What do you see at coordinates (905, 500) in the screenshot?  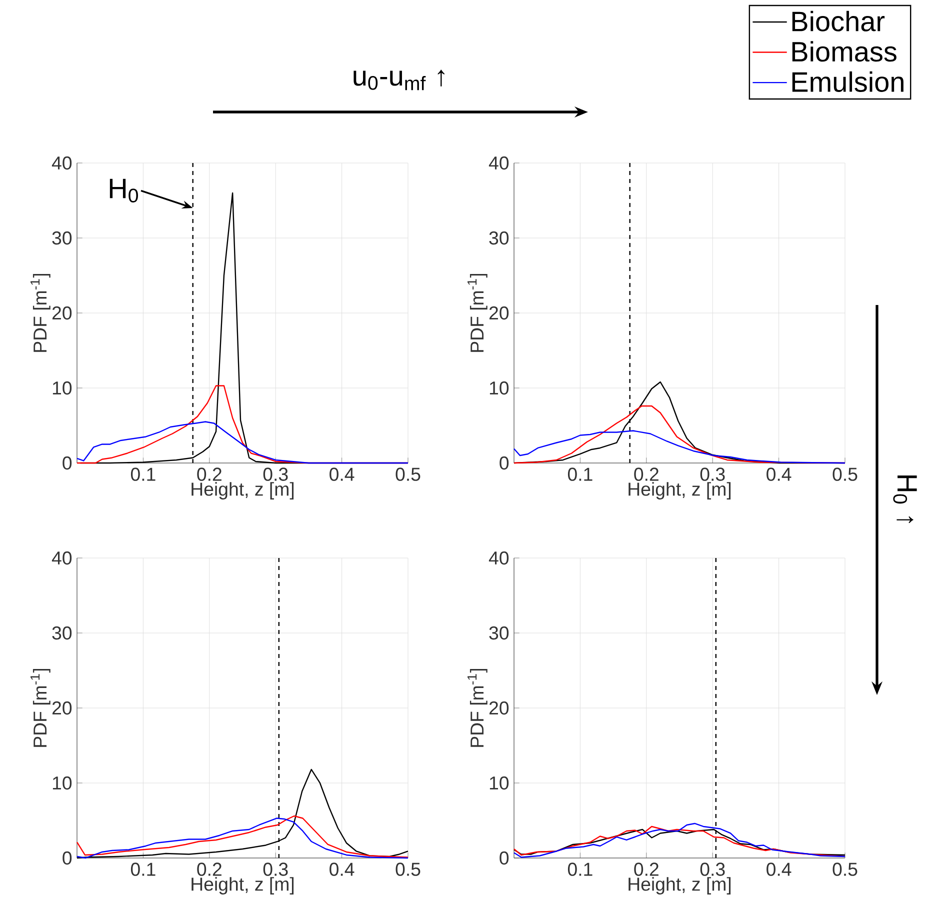 I see `text: H$_{0}$ ↑` at bounding box center [905, 500].